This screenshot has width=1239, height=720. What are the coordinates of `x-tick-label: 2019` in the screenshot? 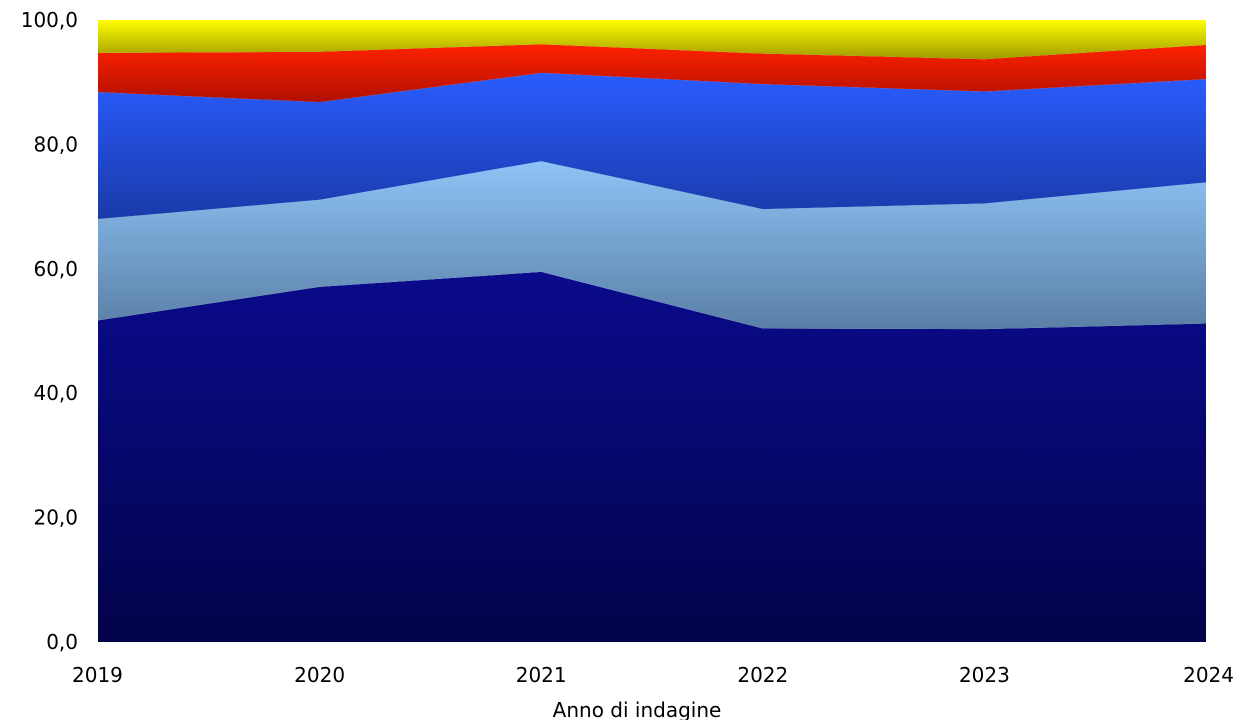 It's located at (97, 675).